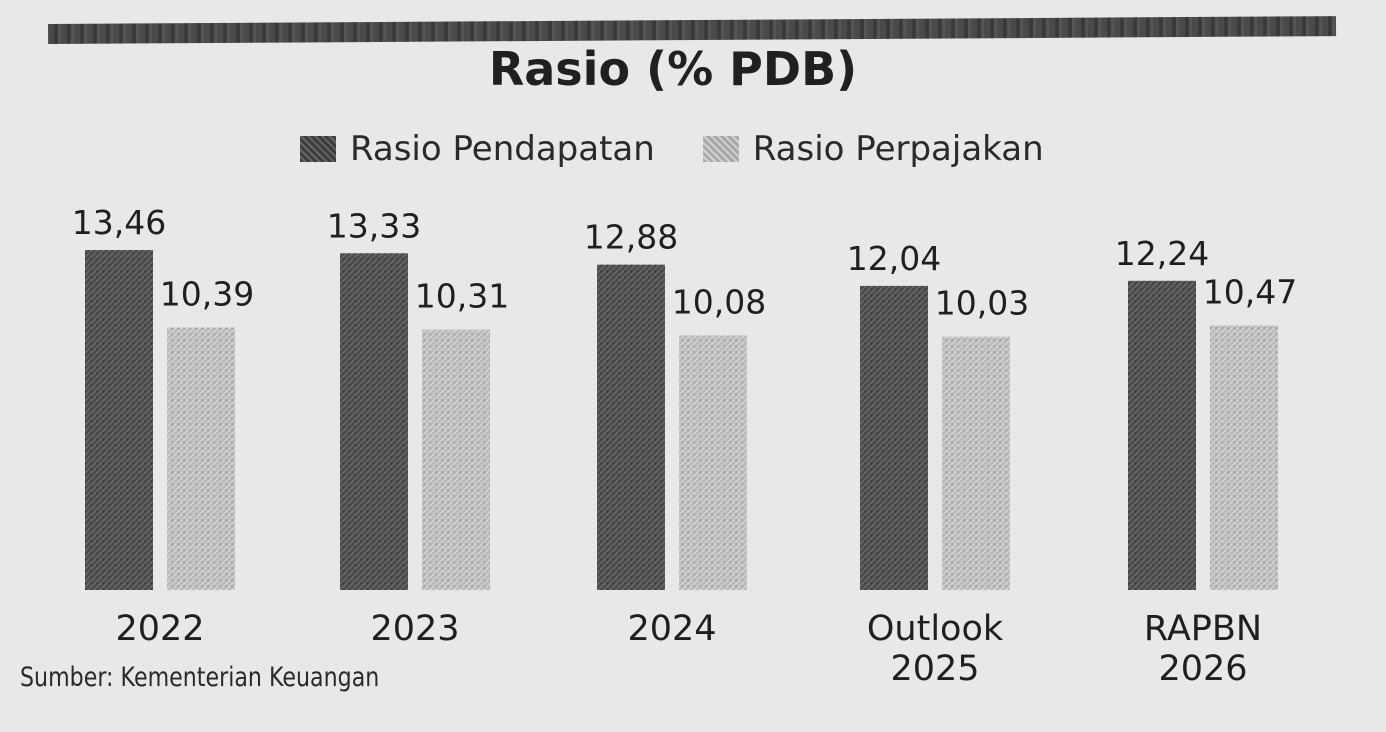  What do you see at coordinates (673, 69) in the screenshot?
I see `chart-title: Rasio (% PDB)` at bounding box center [673, 69].